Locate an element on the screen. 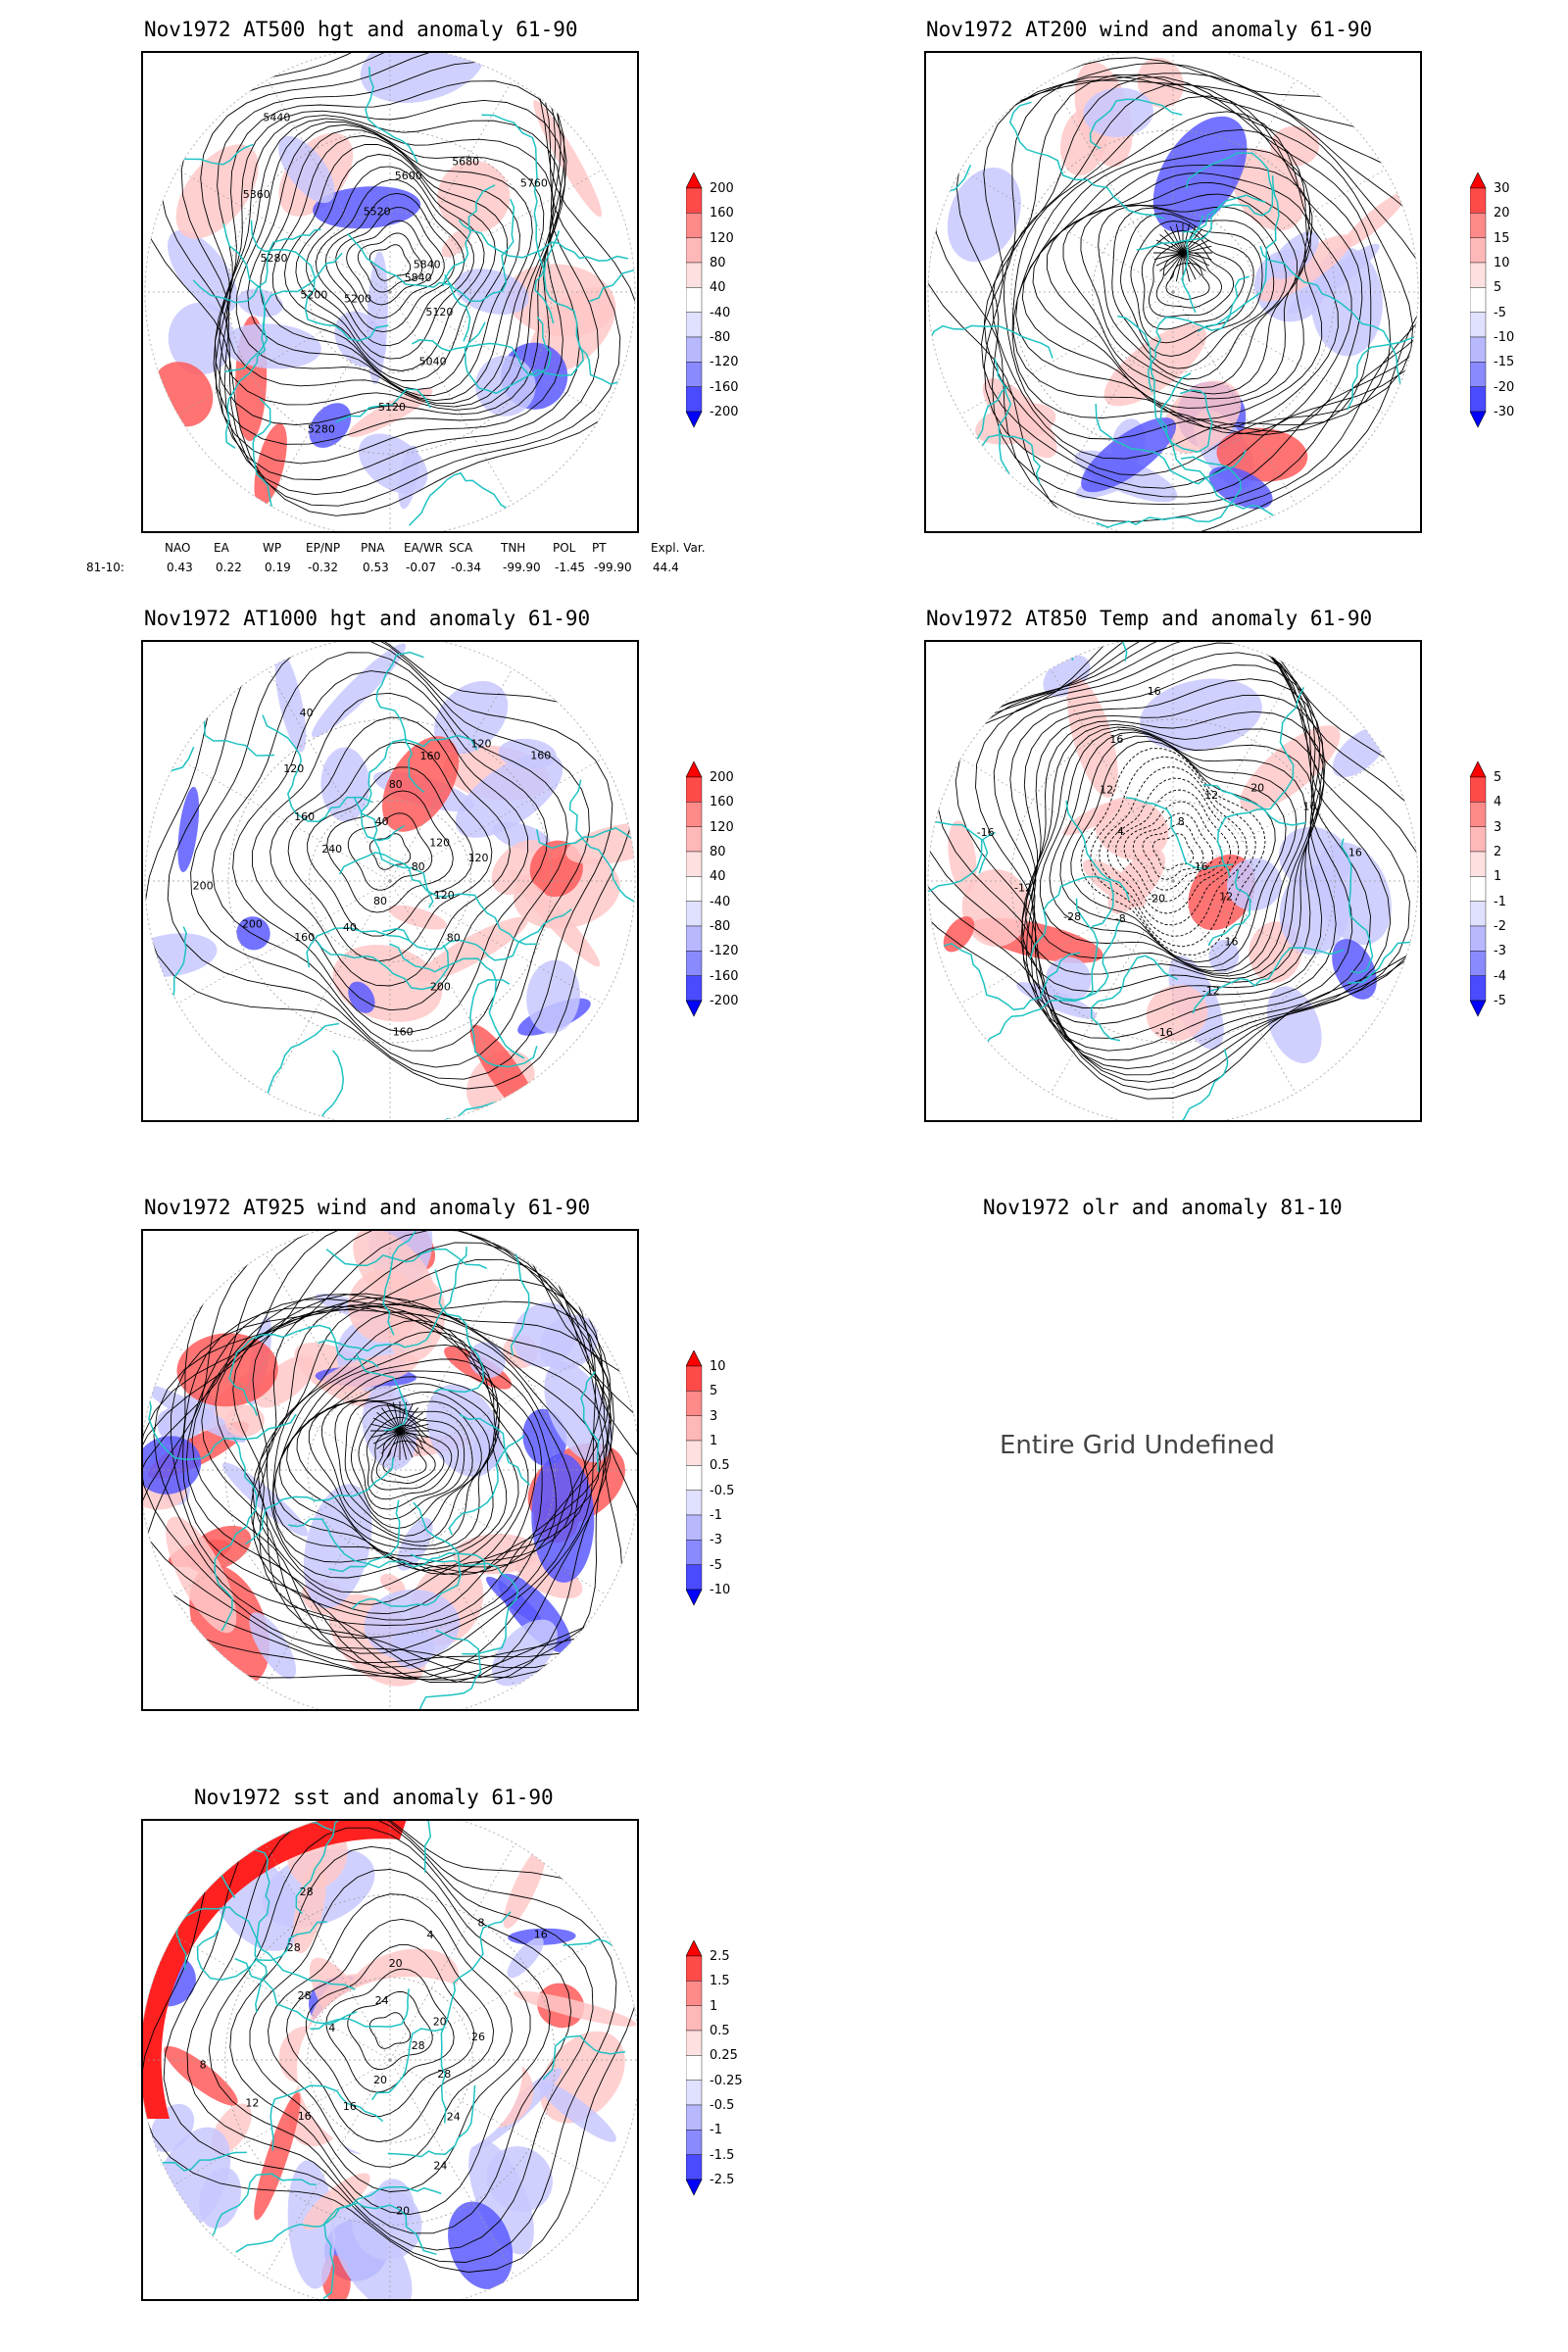 Image resolution: width=1568 pixels, height=2352 pixels. panel-title-olr: Nov1972 olr and anomaly 81-10 is located at coordinates (1163, 1207).